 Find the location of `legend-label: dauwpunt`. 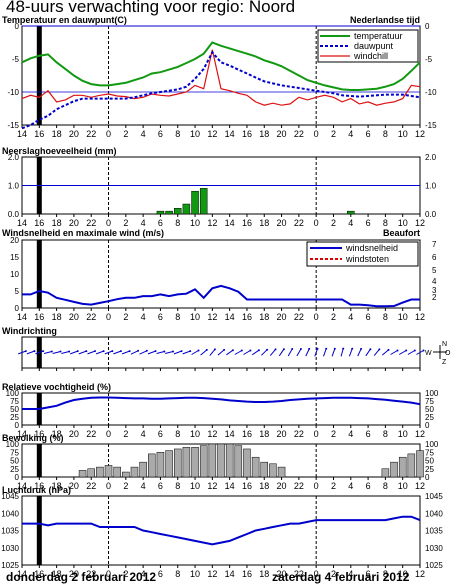

legend-label: dauwpunt is located at coordinates (374, 46).